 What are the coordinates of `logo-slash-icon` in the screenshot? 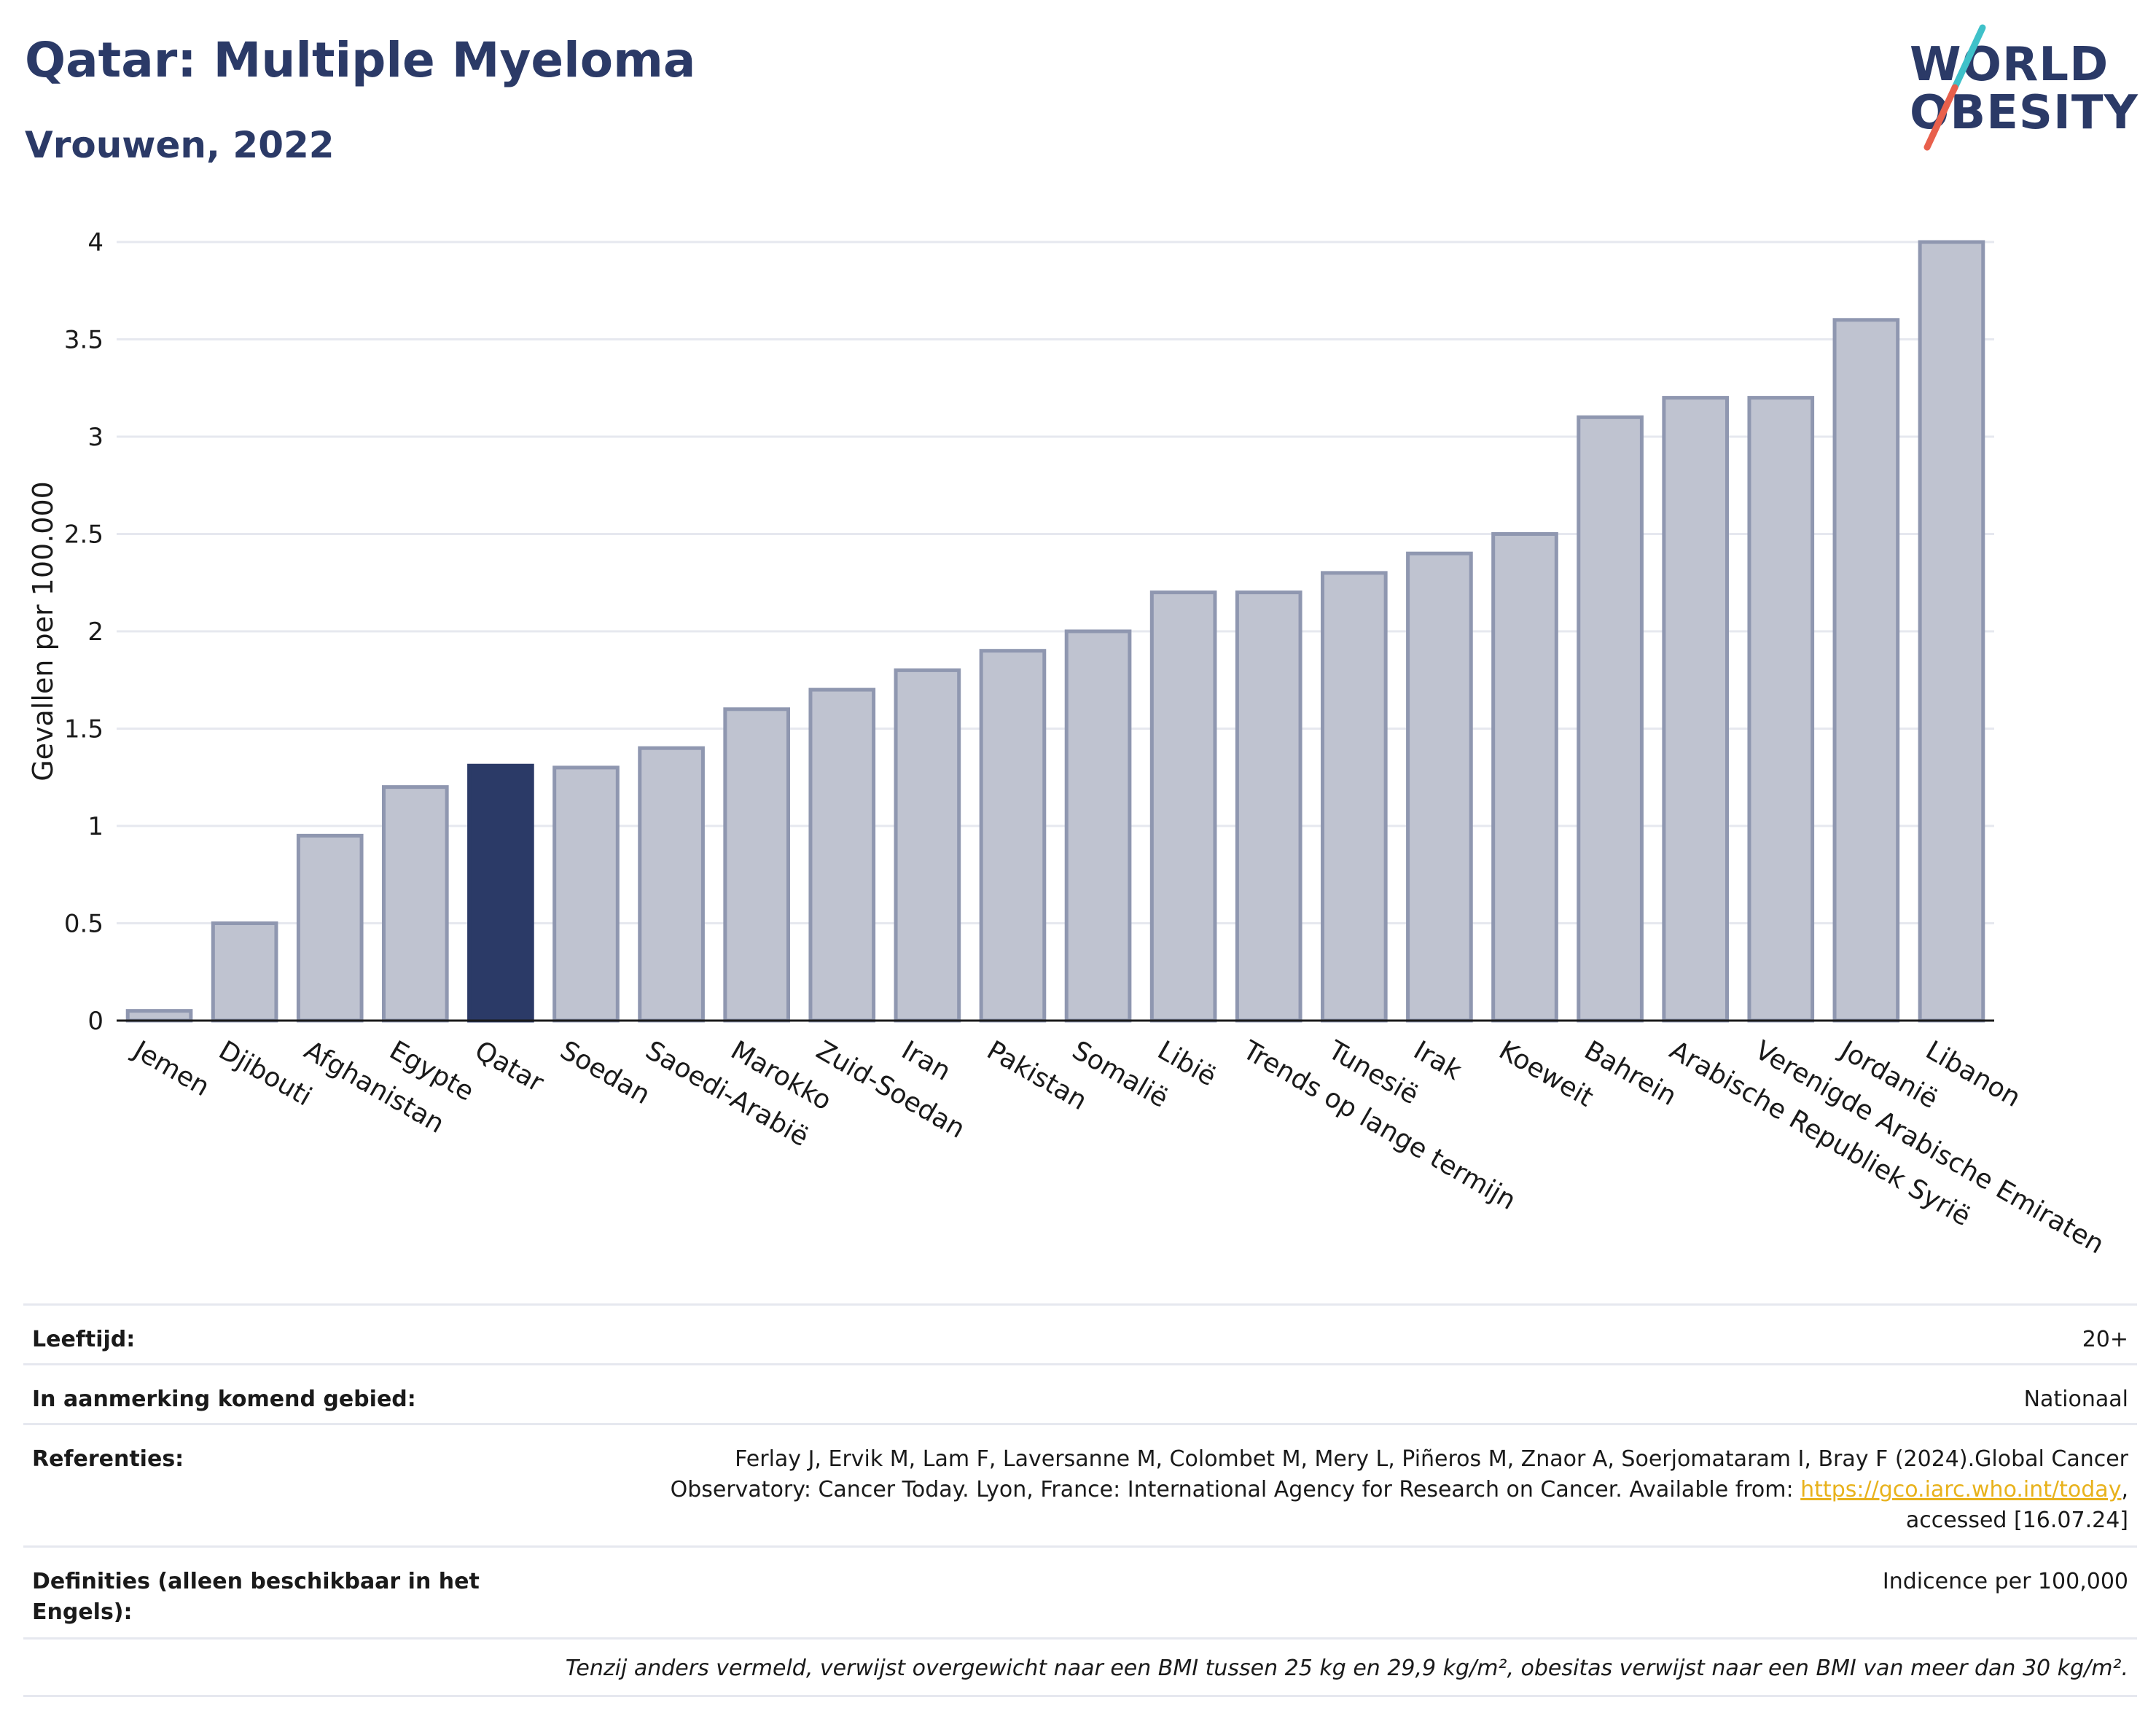 It's located at (1955, 87).